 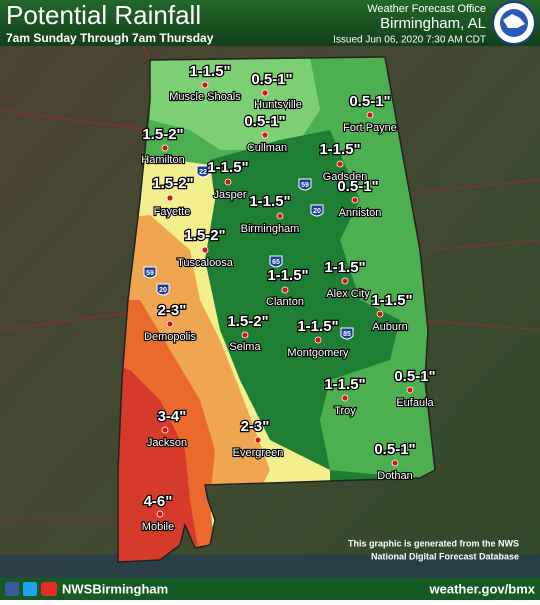 I want to click on facebook-icon, so click(x=12, y=589).